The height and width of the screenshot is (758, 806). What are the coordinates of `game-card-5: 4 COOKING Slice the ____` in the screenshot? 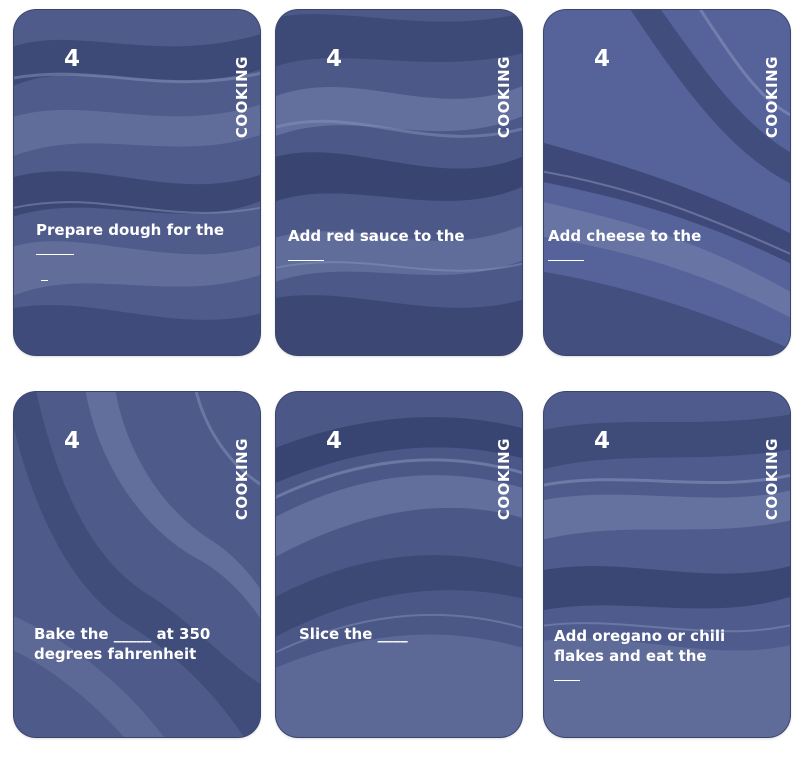 It's located at (399, 564).